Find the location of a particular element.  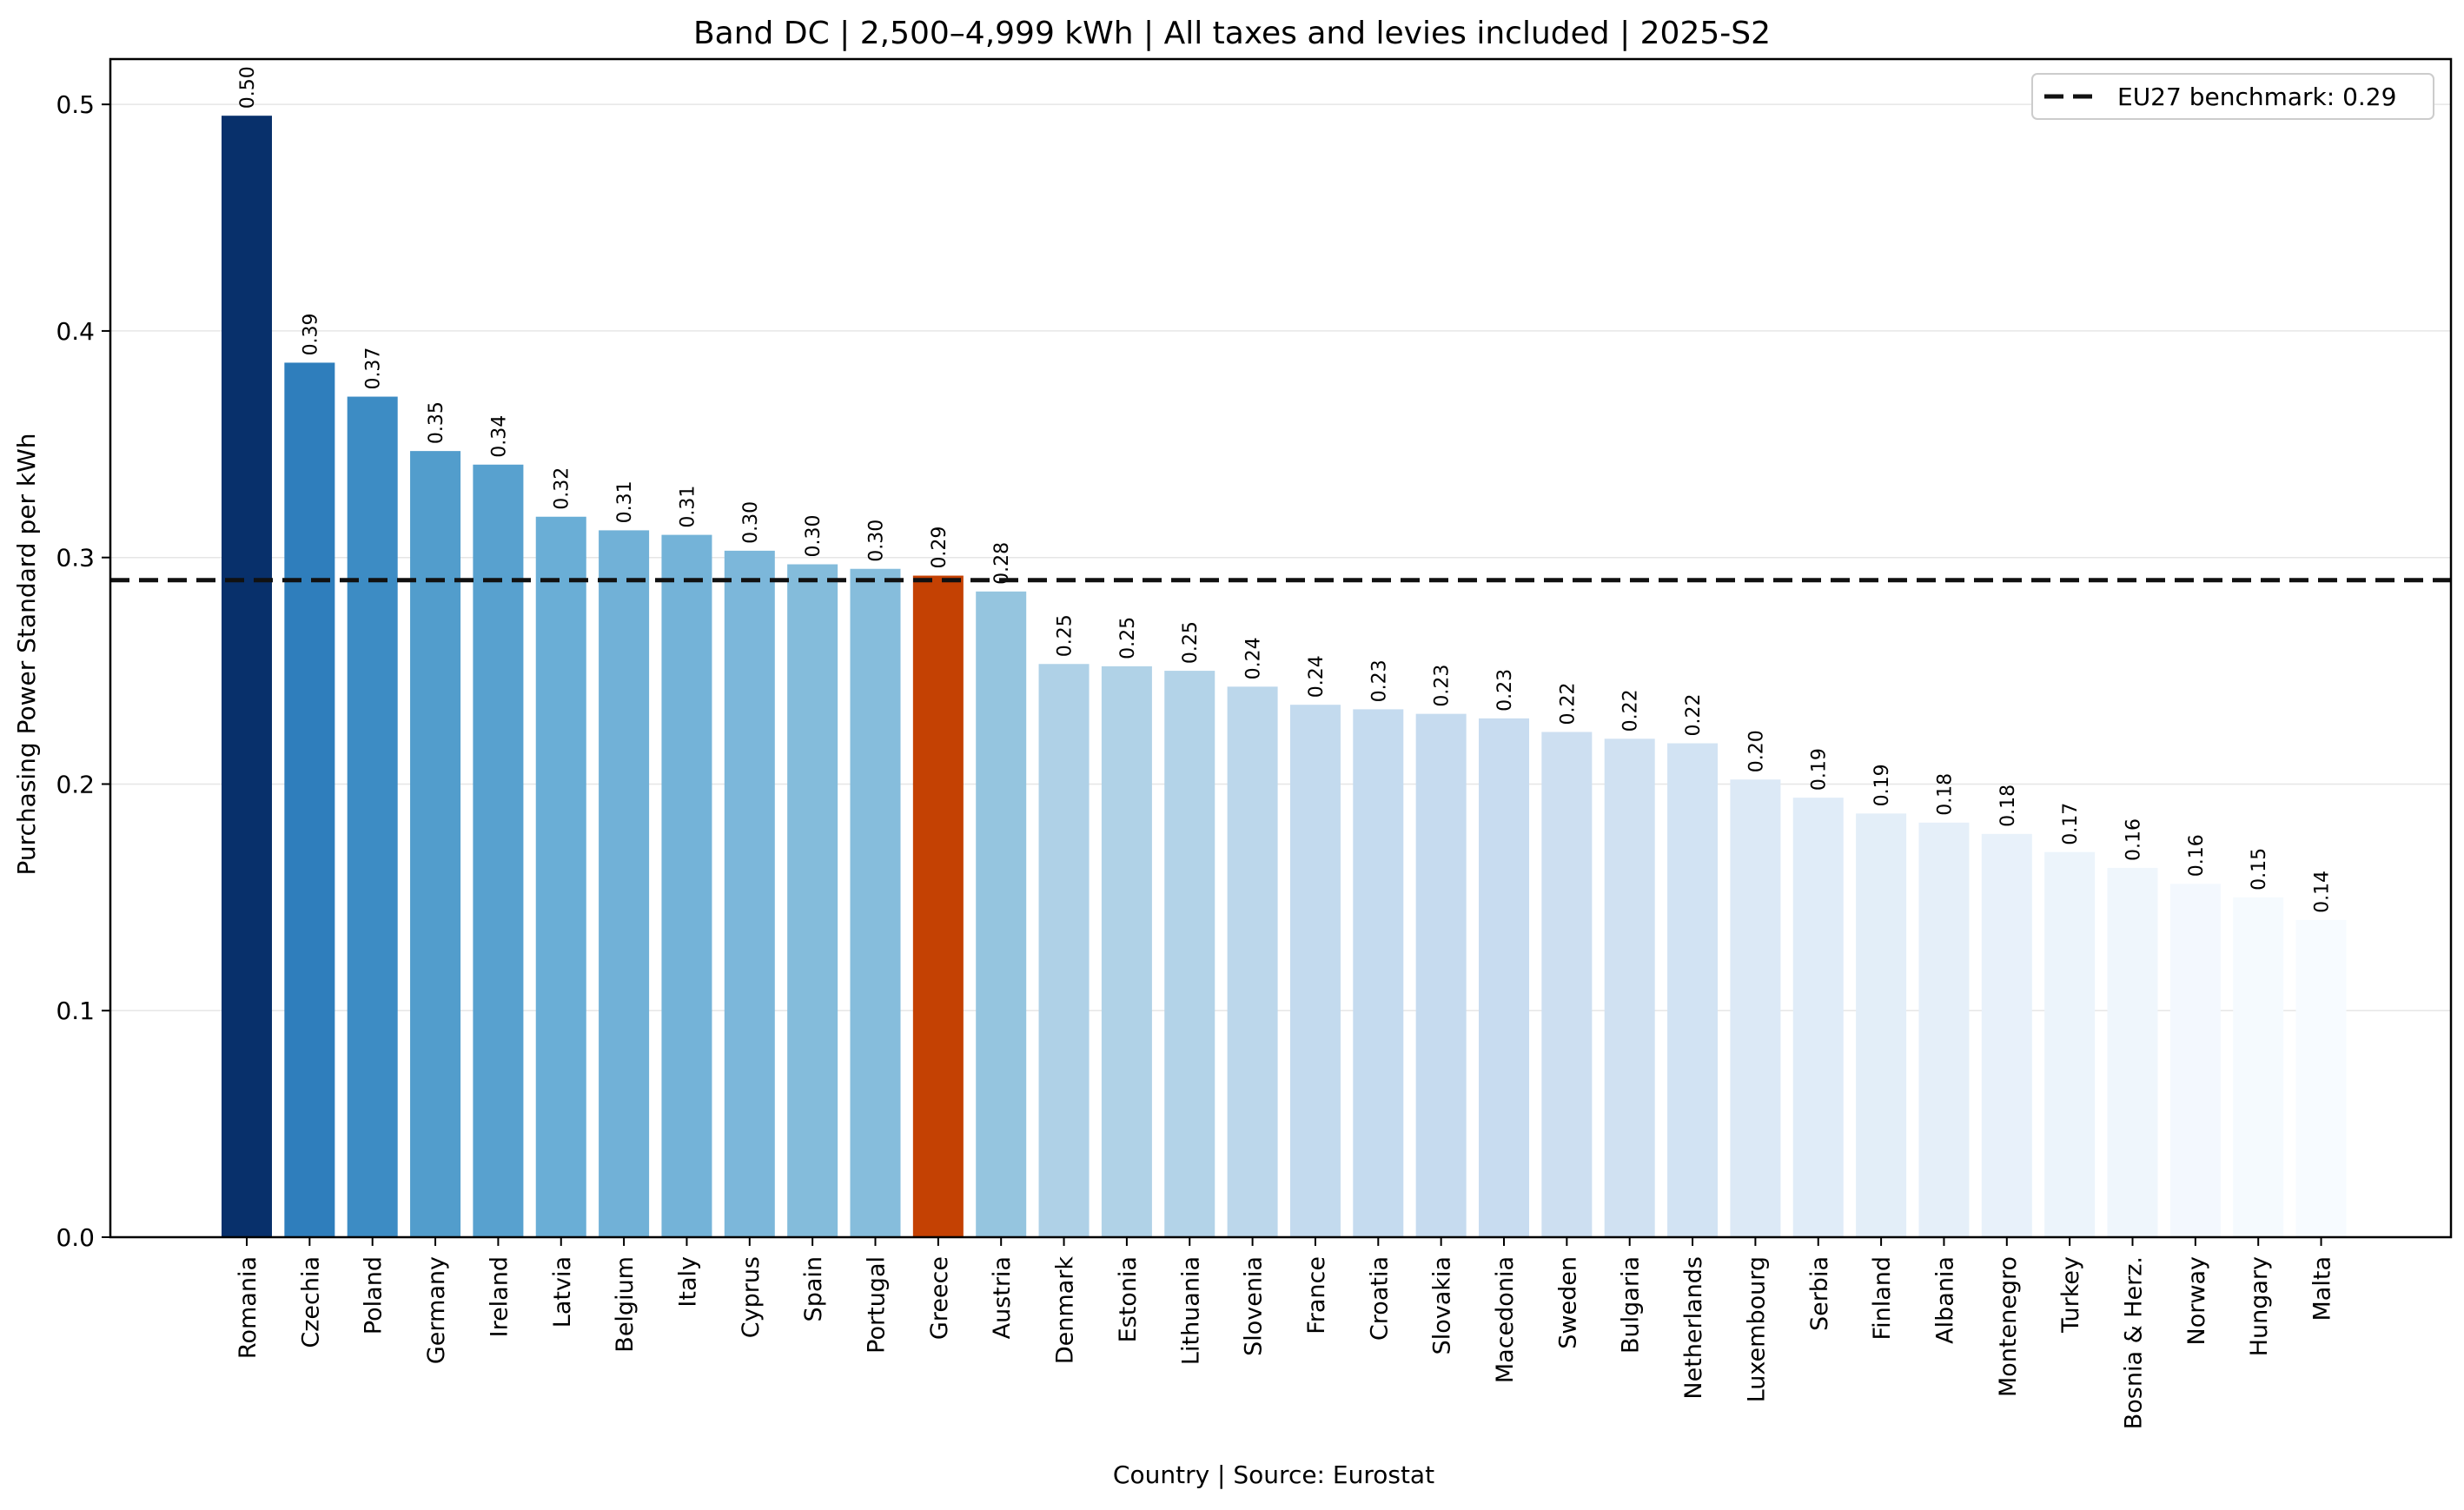

x-tick-label: Norway is located at coordinates (2196, 1300).